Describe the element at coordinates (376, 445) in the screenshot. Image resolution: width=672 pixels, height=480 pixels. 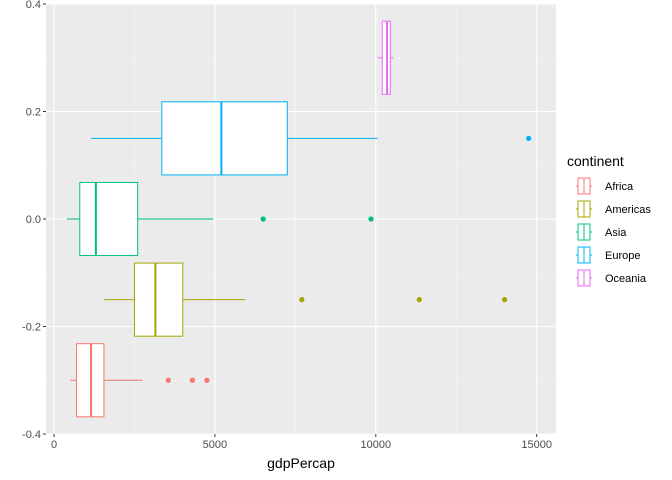
I see `x-tick-label: 10000` at that location.